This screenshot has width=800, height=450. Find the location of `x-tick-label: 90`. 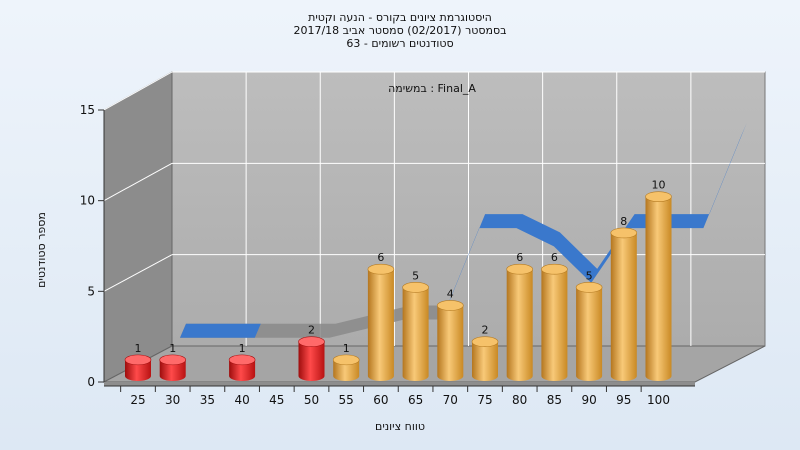

x-tick-label: 90 is located at coordinates (588, 400).